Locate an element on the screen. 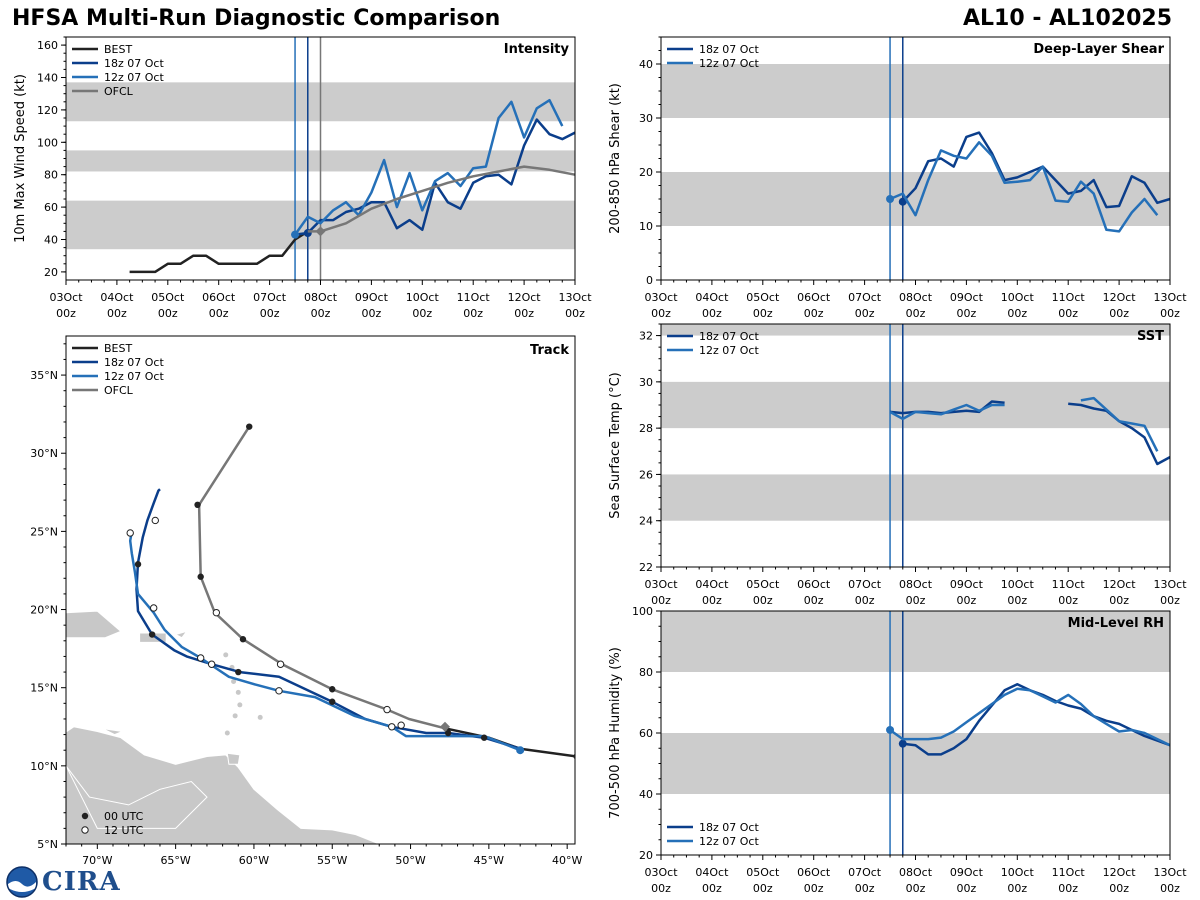  y-axis-label: Sea Surface Temp (°C) is located at coordinates (615, 445).